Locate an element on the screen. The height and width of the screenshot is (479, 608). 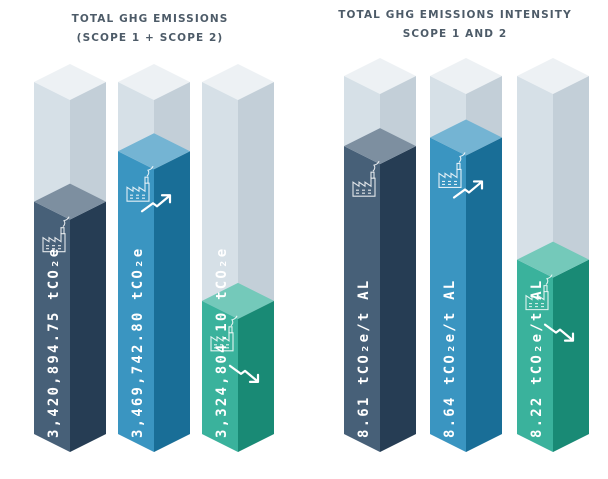
bar-value-label: 8.64 tCO₂e/t AL is located at coordinates (450, 358).